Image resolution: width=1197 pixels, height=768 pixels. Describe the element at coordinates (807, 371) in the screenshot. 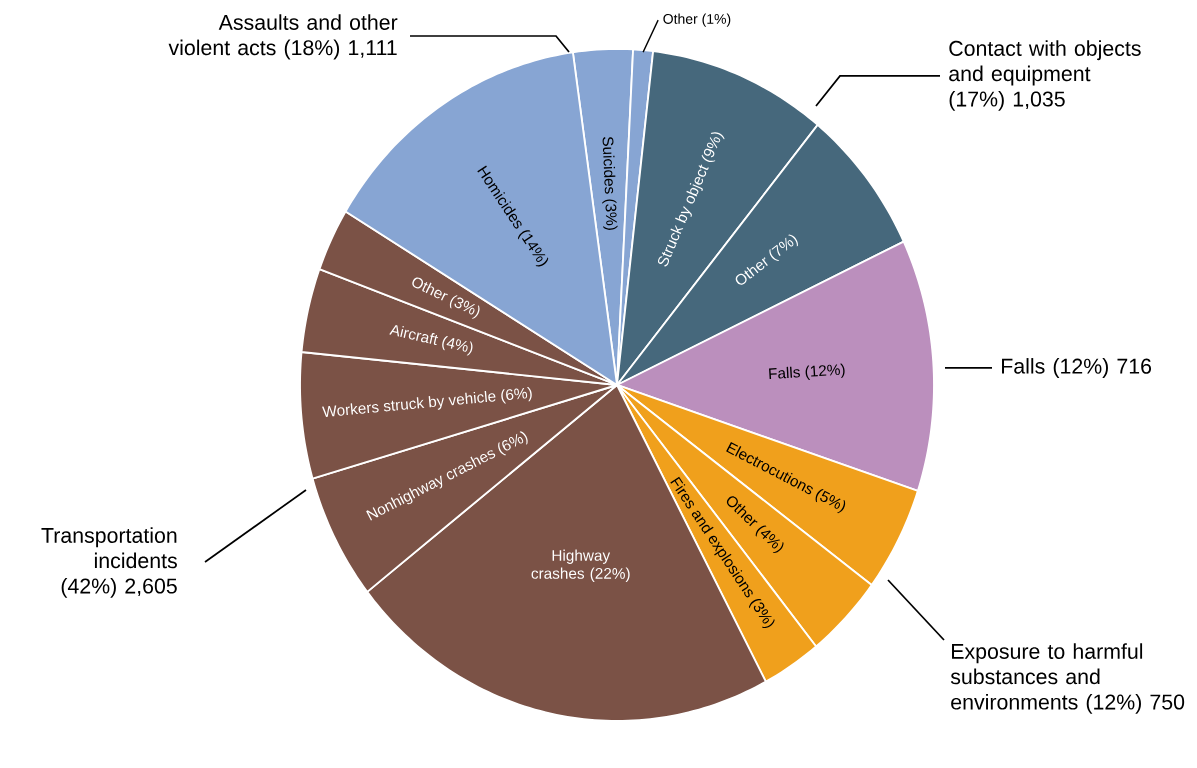

I see `slice-label: Falls (12%)` at that location.